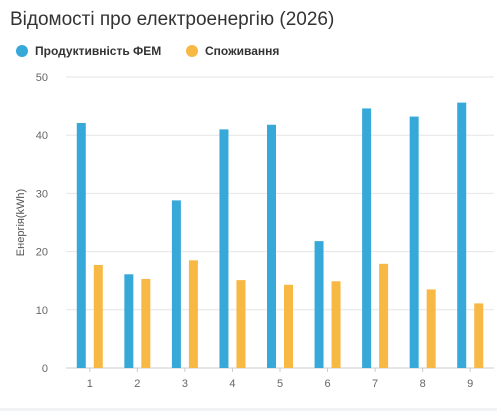 The height and width of the screenshot is (411, 497). I want to click on x-tick-label-9: 9, so click(470, 384).